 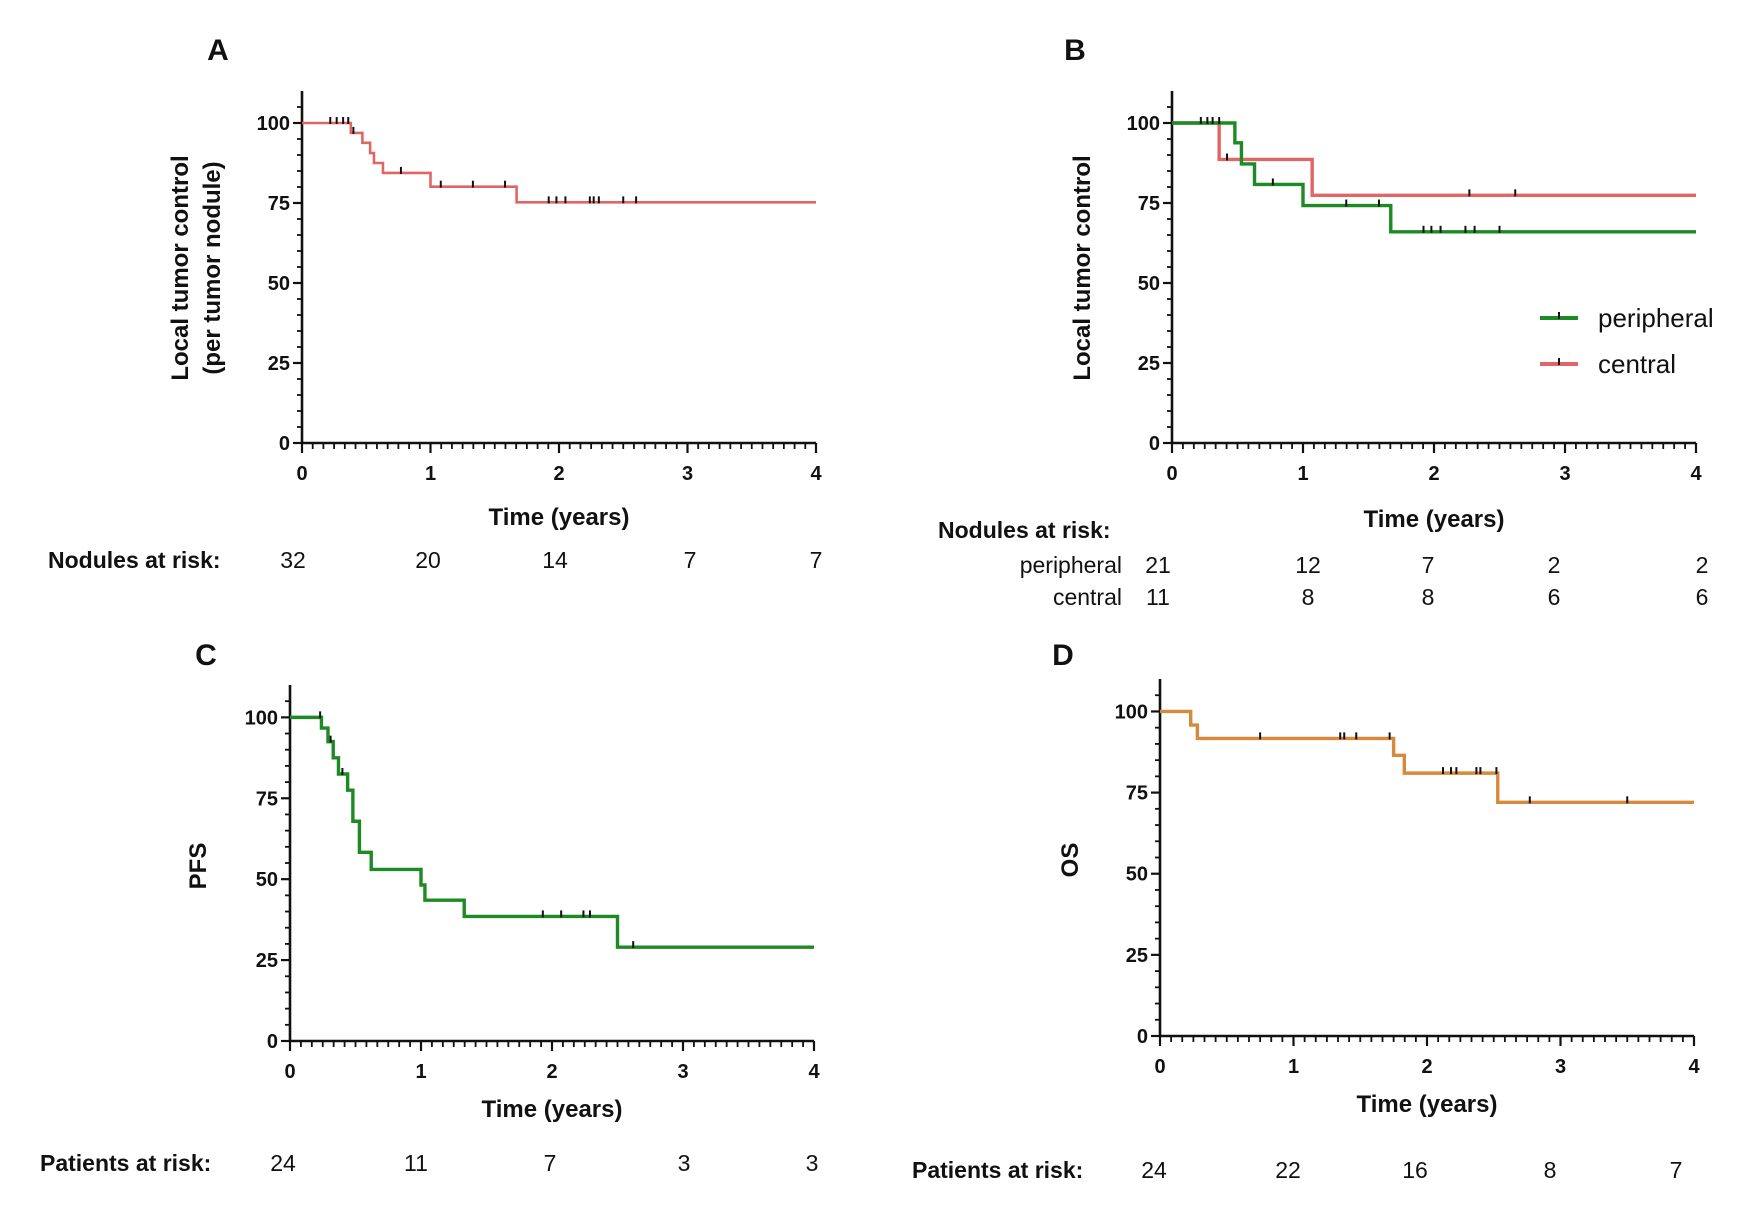 What do you see at coordinates (212, 267) in the screenshot?
I see `y-axis-title-line2: (per tumor nodule)` at bounding box center [212, 267].